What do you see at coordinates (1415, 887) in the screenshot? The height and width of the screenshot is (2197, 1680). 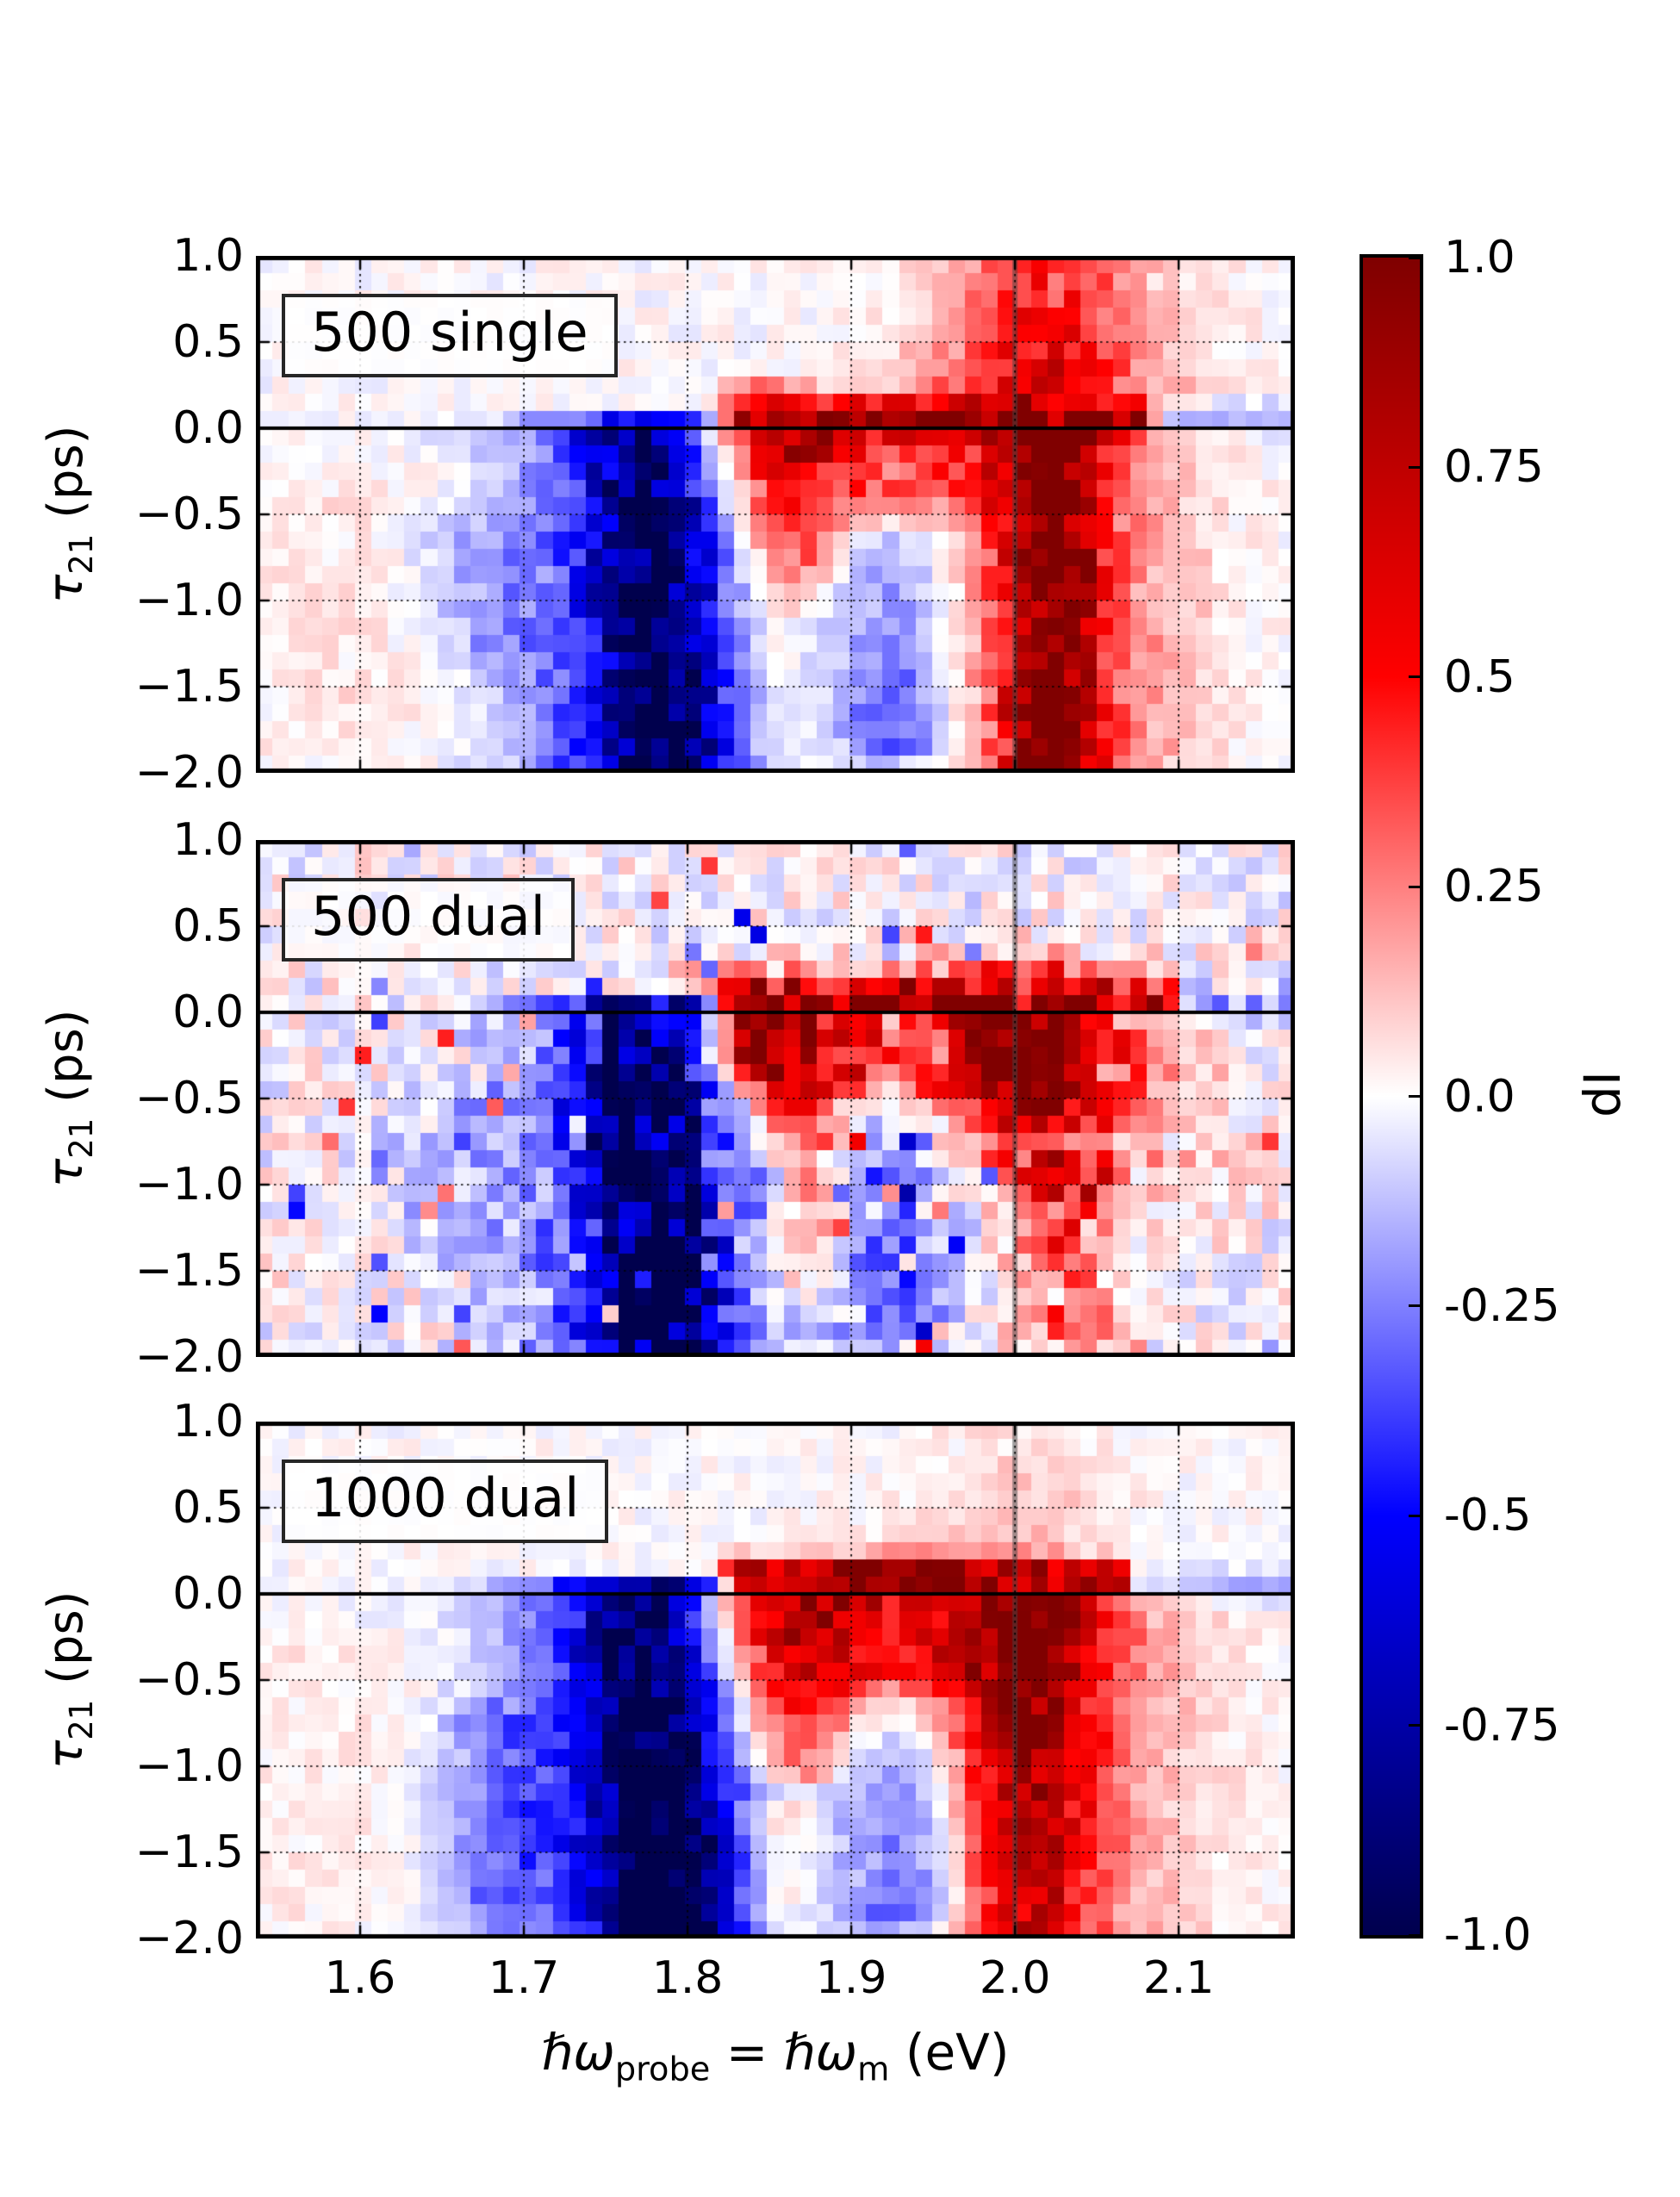 I see `colorbar-tick-0.25` at bounding box center [1415, 887].